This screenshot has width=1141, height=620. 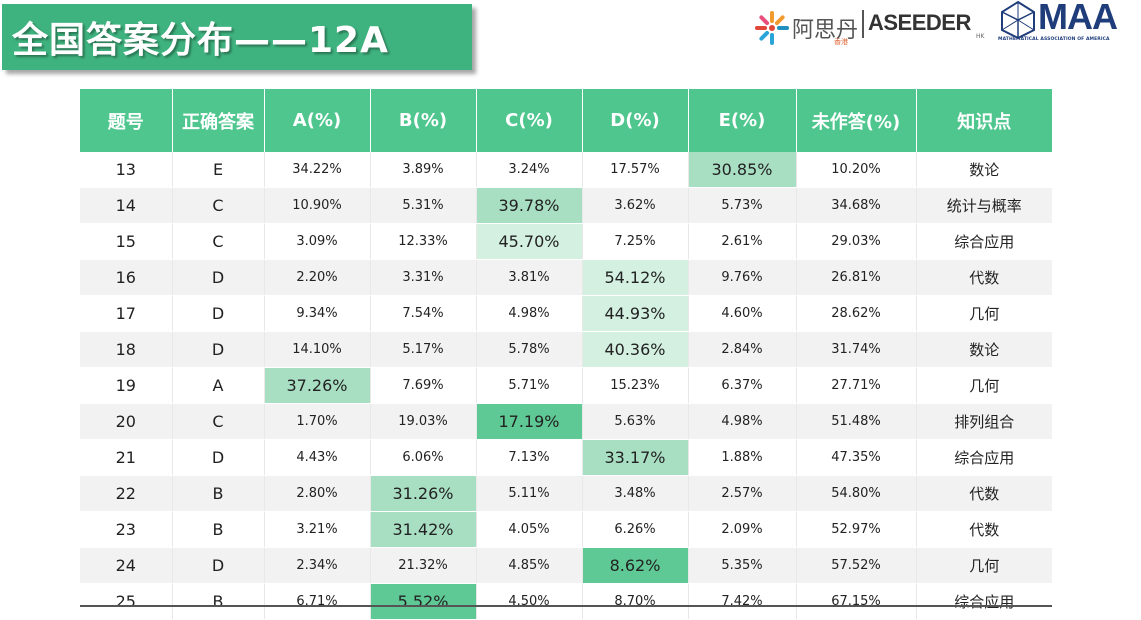 I want to click on table-row: 13 E 34.22% 3.89% 3.24% 17.57% 30.85% 10.20% 数论, so click(x=566, y=170).